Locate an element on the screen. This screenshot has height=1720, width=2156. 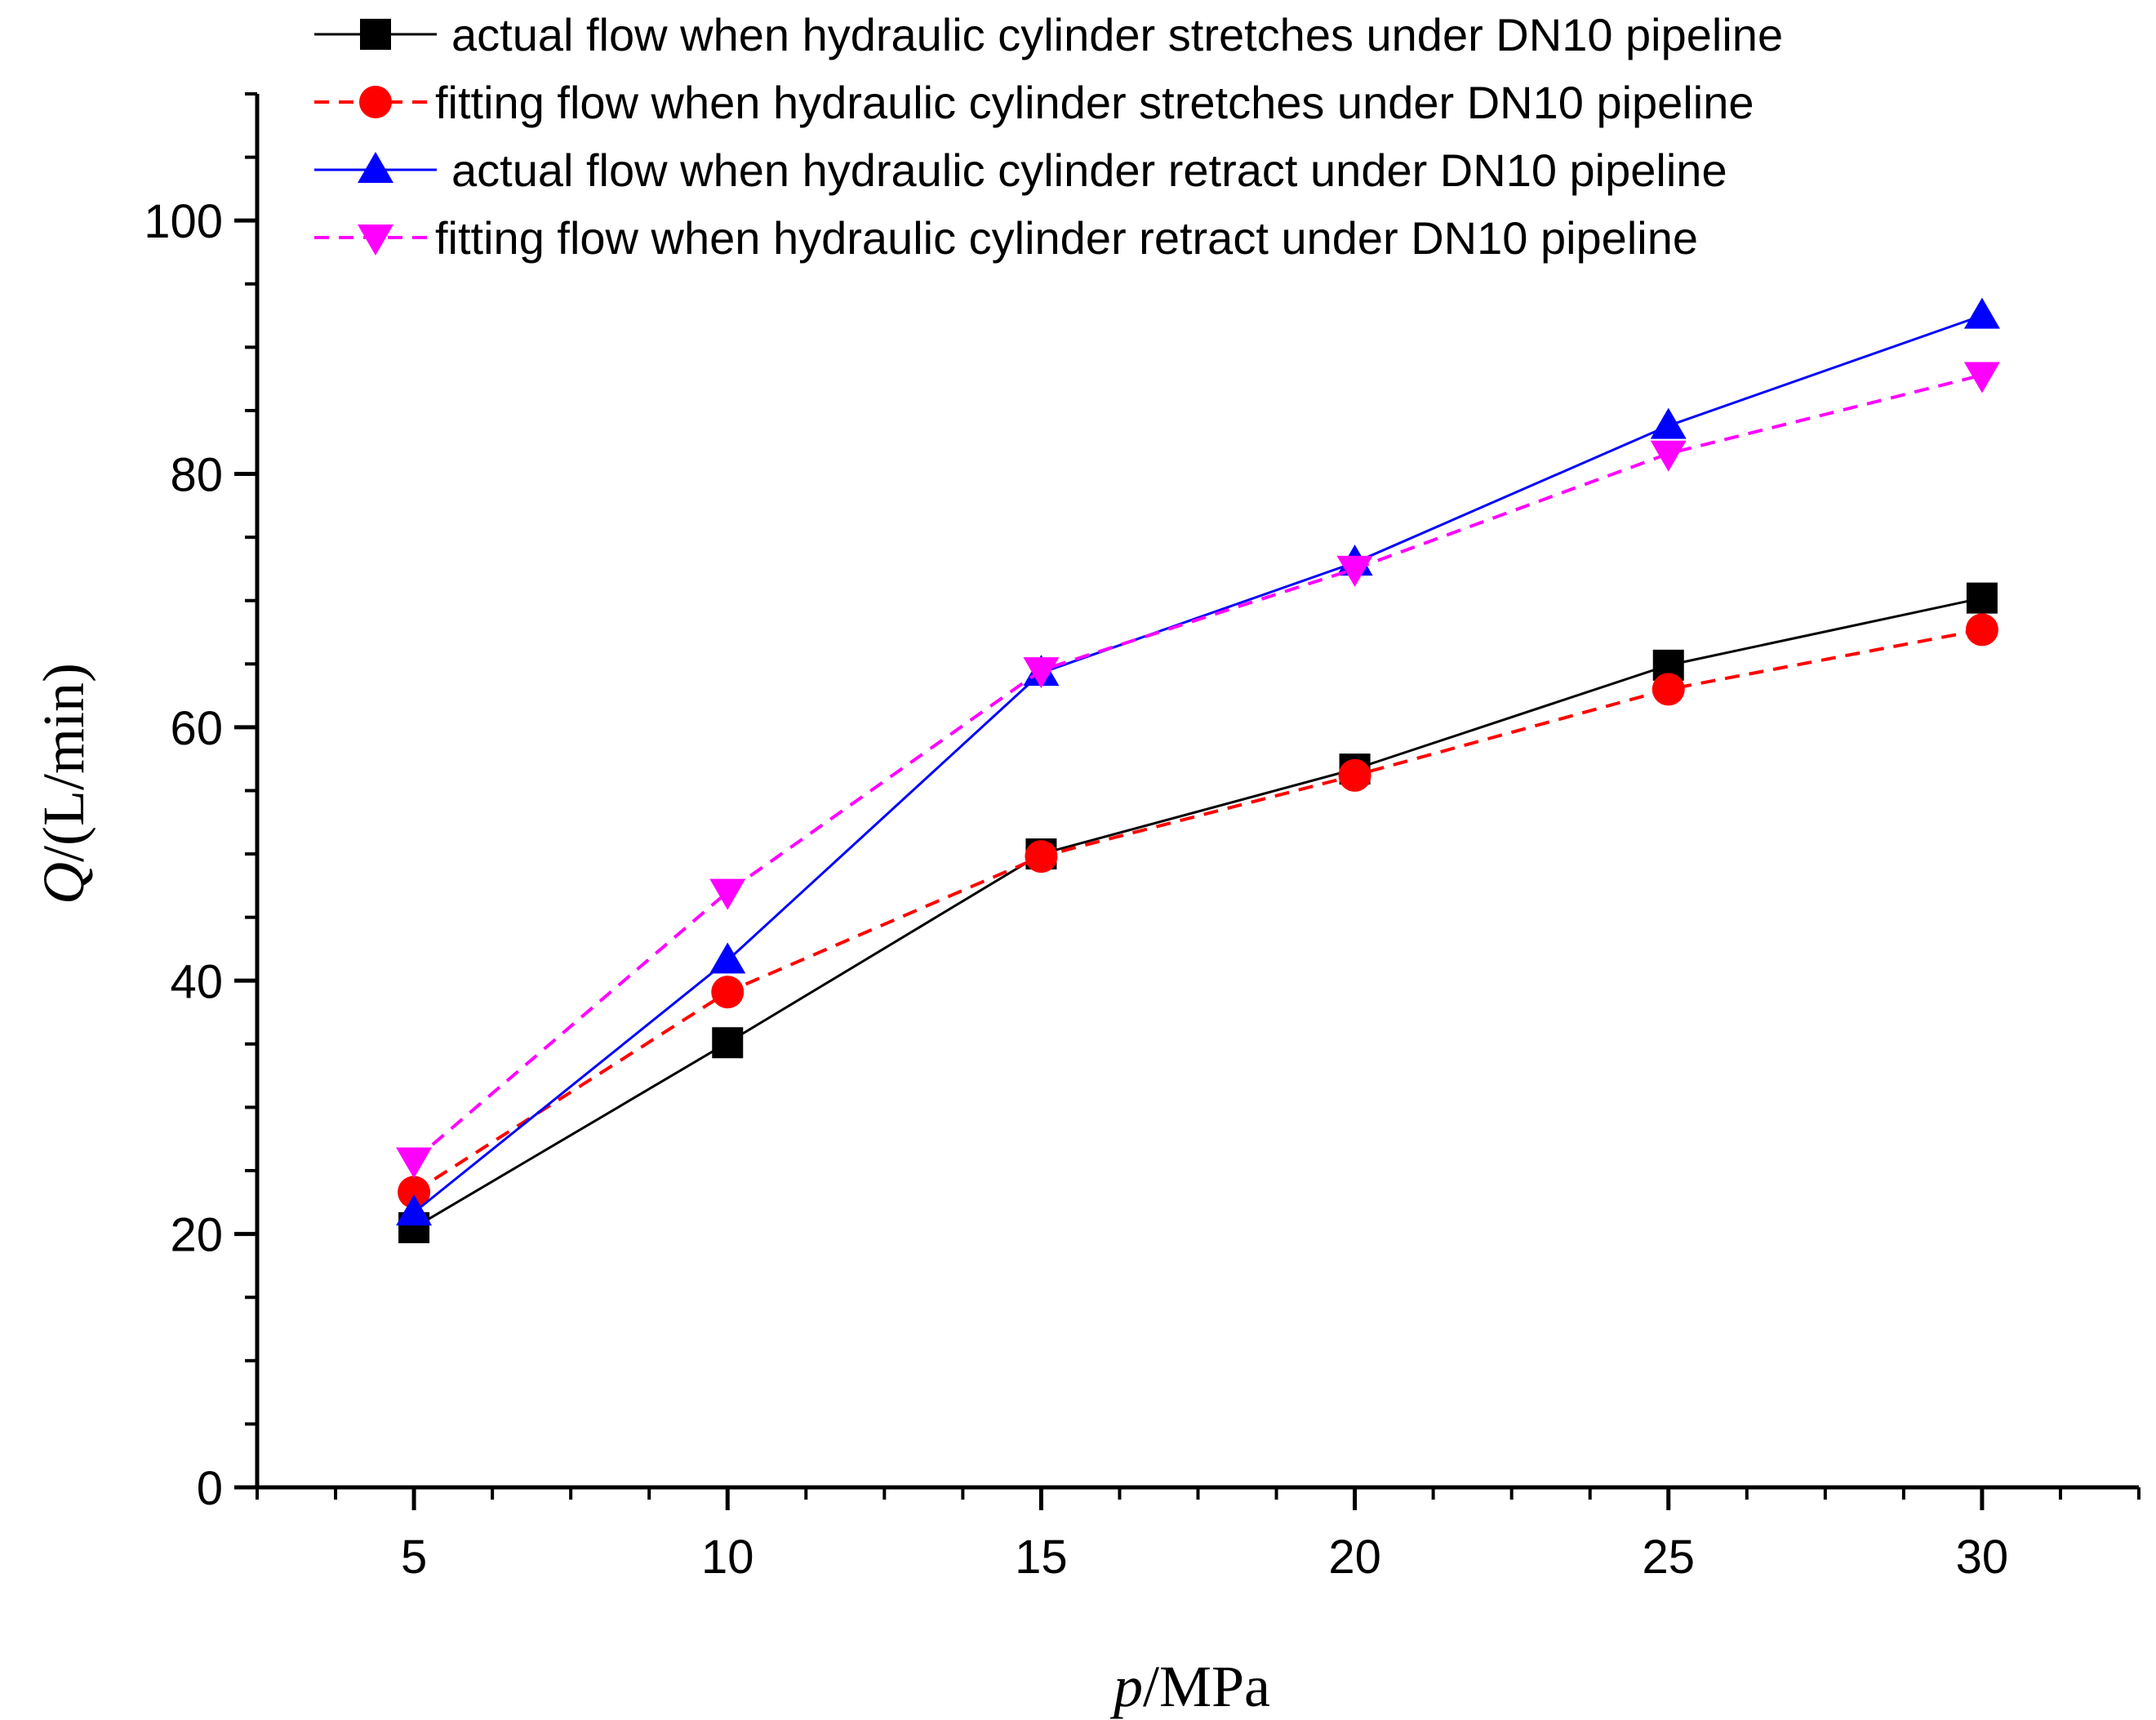
x-tick-label: 5 is located at coordinates (414, 1558).